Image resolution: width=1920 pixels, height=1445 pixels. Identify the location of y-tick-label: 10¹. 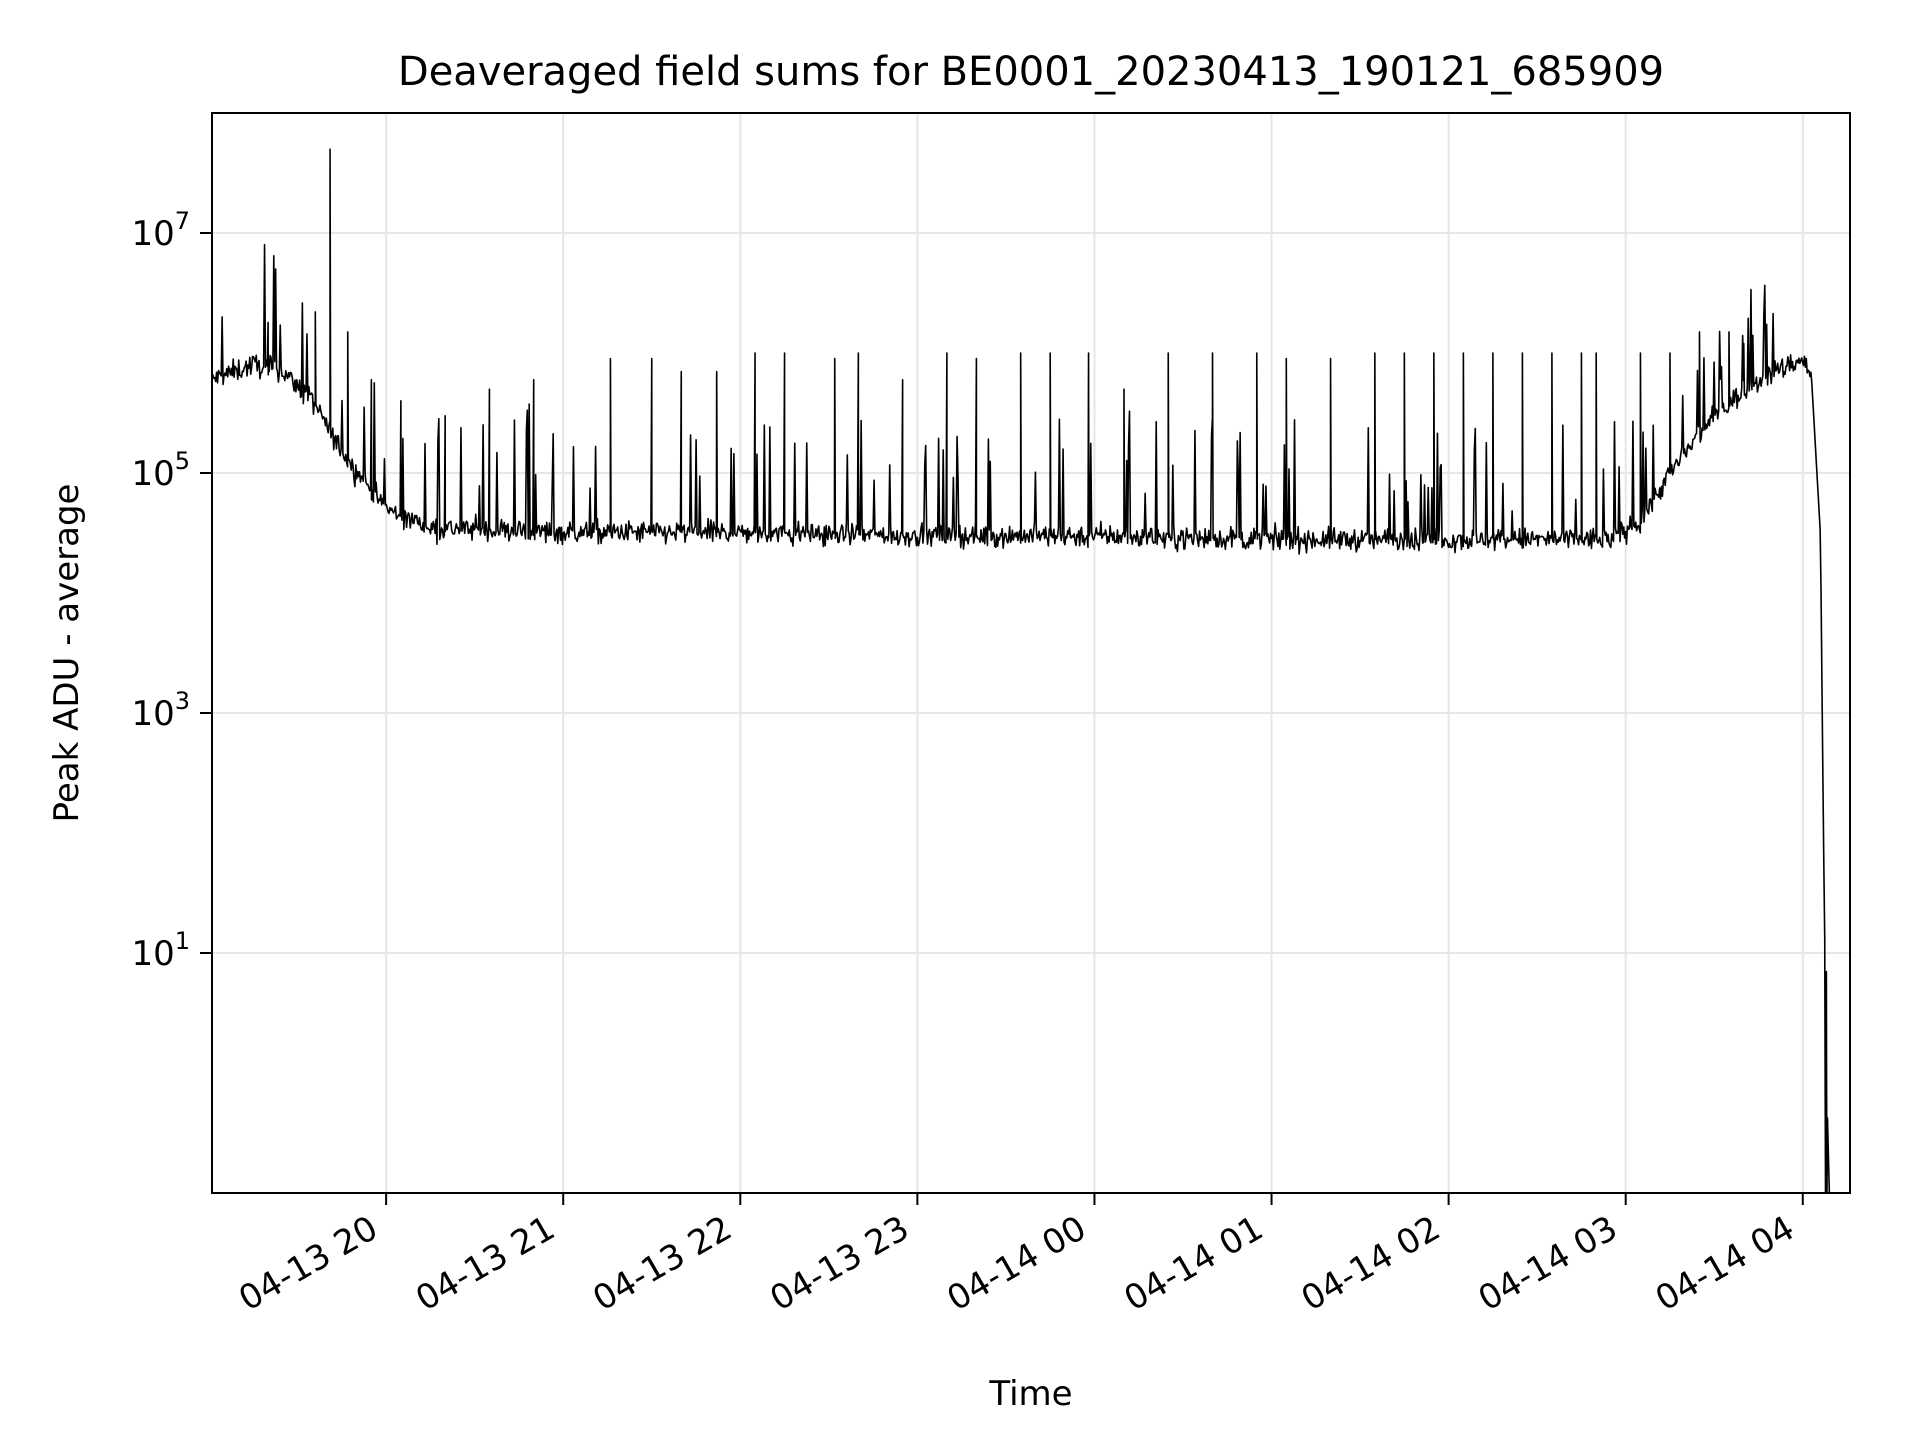
(160, 950).